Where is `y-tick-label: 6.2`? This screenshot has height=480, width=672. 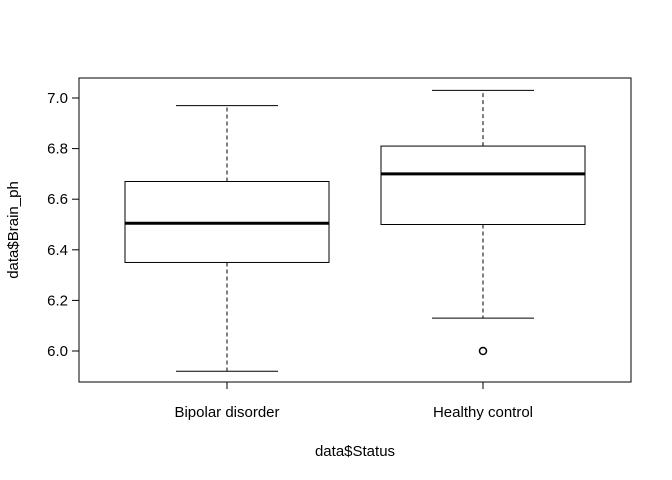
y-tick-label: 6.2 is located at coordinates (57, 300).